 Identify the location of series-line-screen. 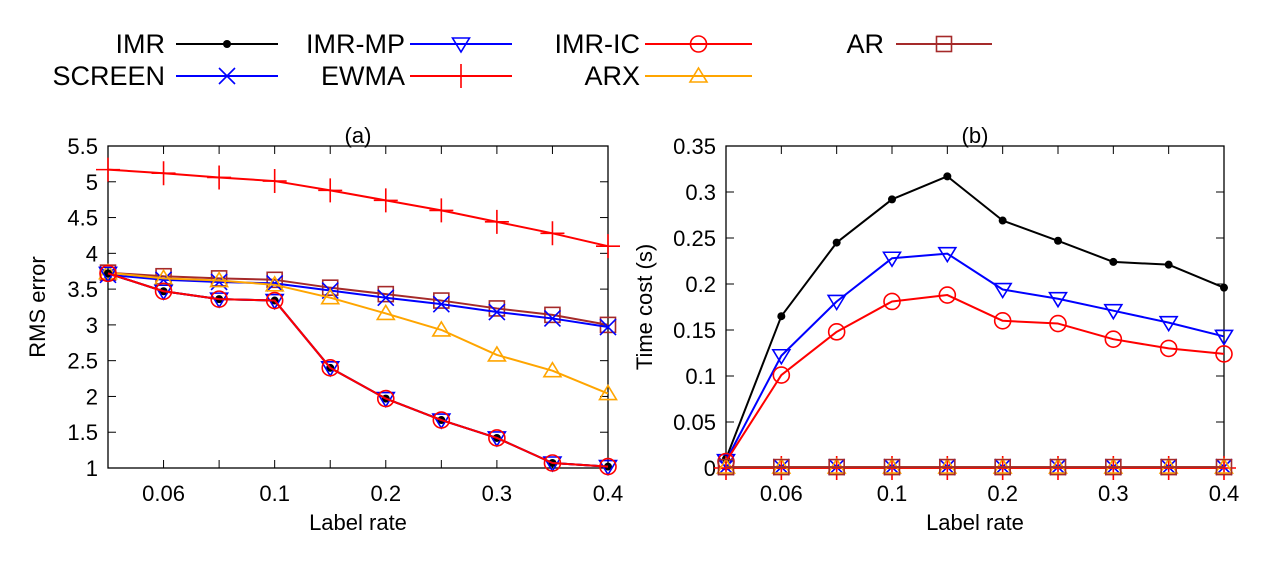
(358, 301).